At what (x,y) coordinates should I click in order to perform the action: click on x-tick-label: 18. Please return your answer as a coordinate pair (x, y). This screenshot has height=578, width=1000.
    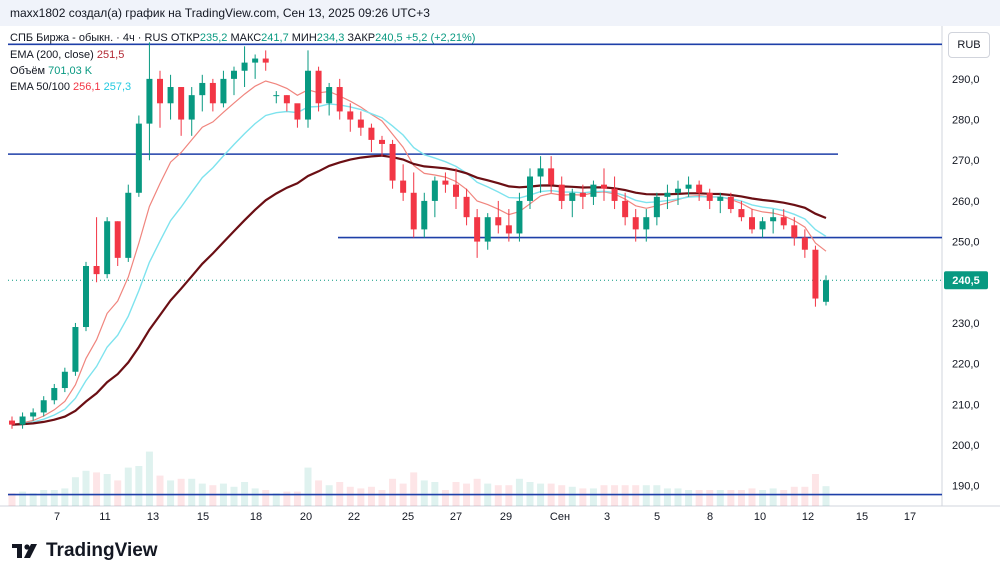
    Looking at the image, I should click on (256, 517).